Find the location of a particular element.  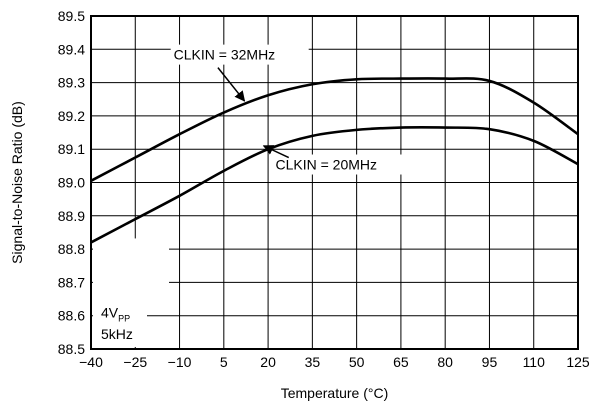

x-tick-labels: −40 −25 −10 5 20 35 50 65 80 95 110 125 is located at coordinates (334, 362).